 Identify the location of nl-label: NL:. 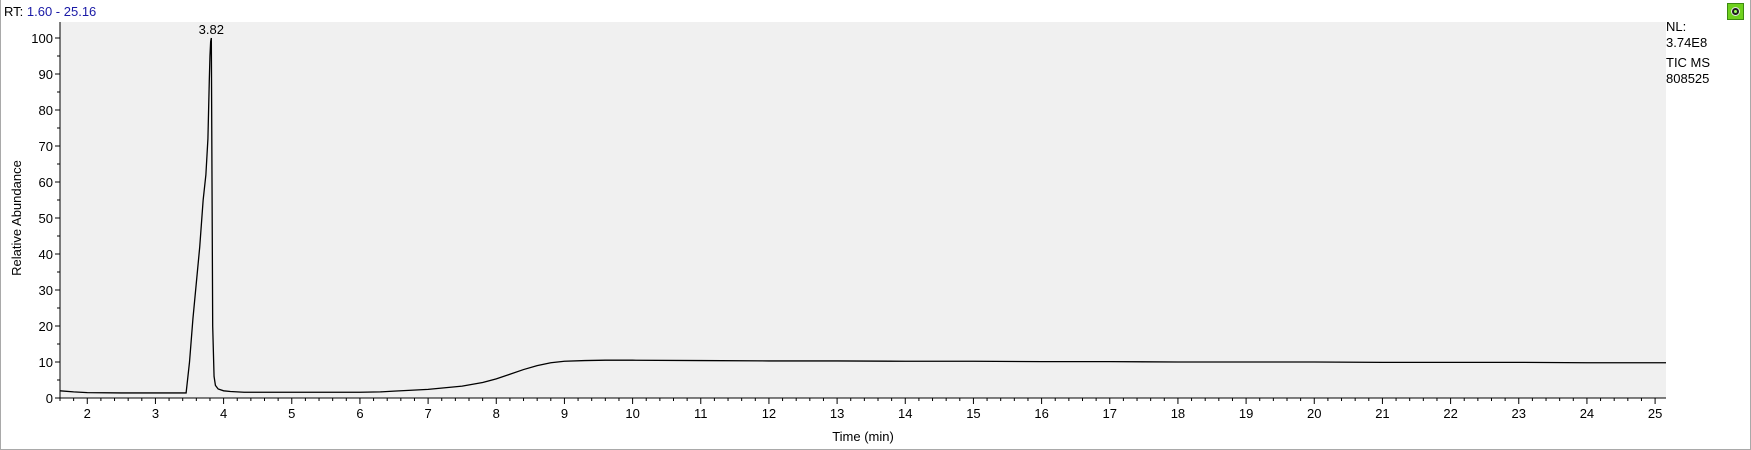
(1676, 26).